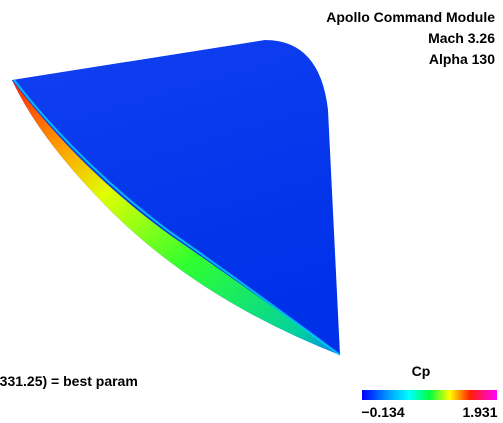 This screenshot has height=423, width=503. What do you see at coordinates (410, 17) in the screenshot?
I see `title-line: Apollo Command Module` at bounding box center [410, 17].